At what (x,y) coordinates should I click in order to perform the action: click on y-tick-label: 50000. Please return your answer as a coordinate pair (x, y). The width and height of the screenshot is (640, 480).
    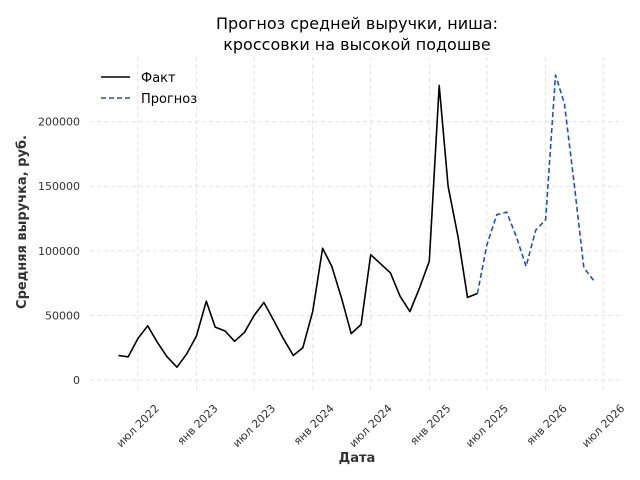
    Looking at the image, I should click on (62, 315).